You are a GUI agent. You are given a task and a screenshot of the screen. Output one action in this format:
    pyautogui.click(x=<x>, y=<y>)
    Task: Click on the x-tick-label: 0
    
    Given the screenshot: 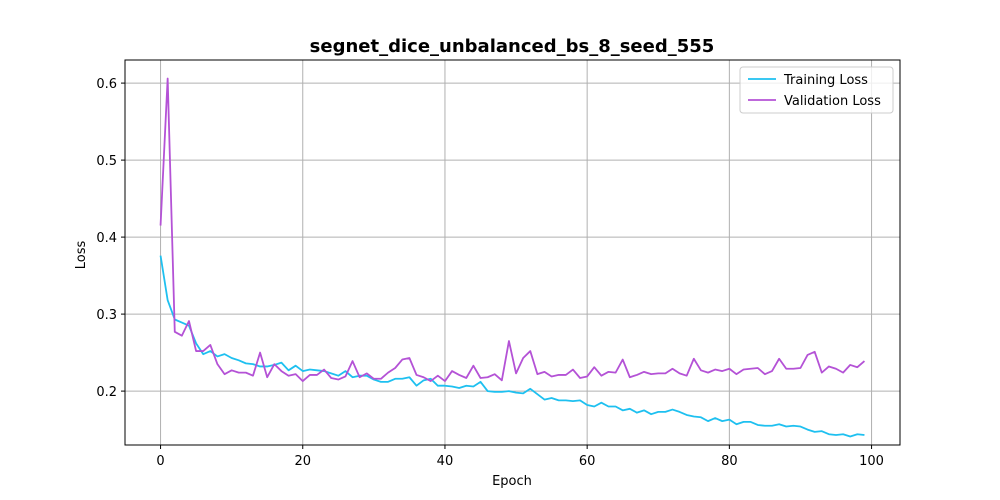 What is the action you would take?
    pyautogui.click(x=160, y=461)
    